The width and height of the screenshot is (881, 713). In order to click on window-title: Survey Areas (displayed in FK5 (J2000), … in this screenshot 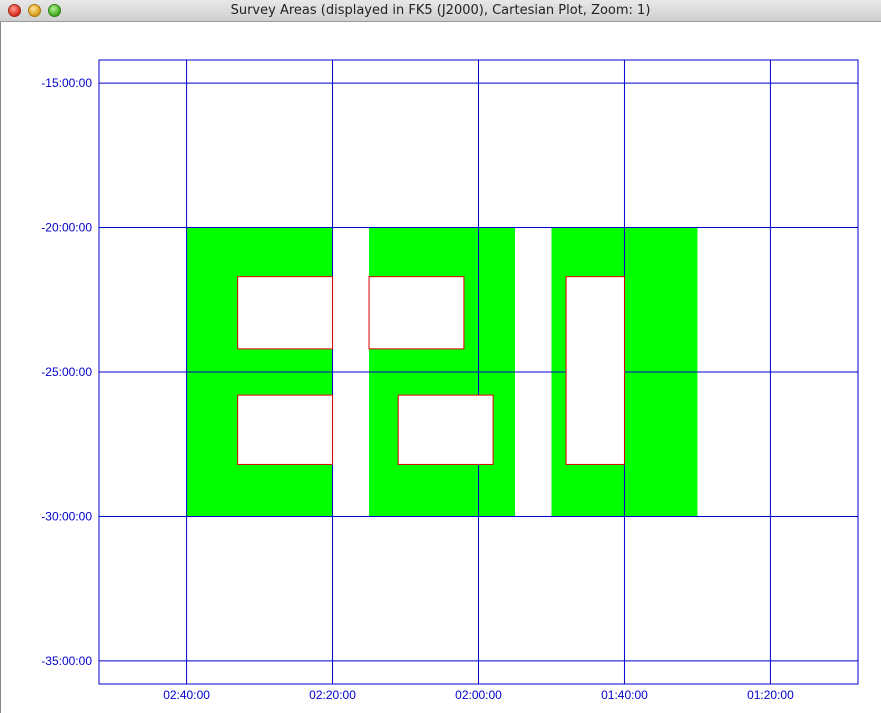, I will do `click(440, 10)`.